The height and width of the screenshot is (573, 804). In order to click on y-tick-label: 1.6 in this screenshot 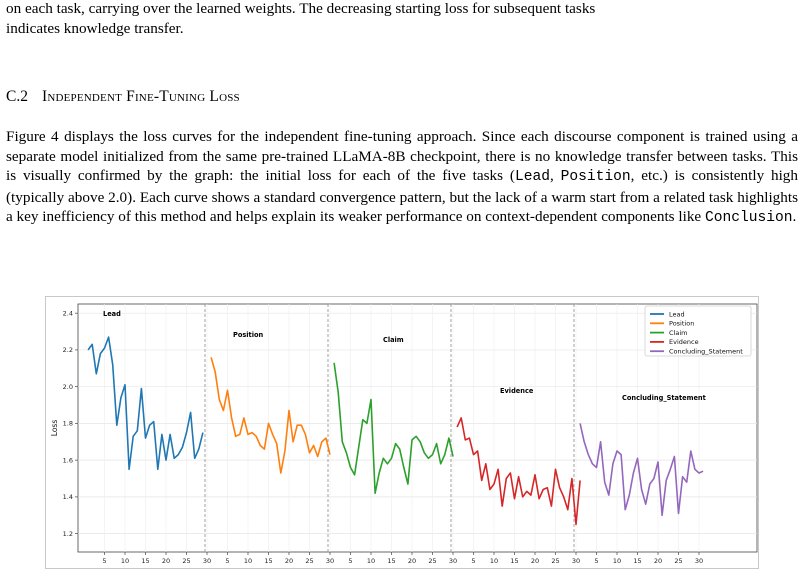, I will do `click(68, 460)`.